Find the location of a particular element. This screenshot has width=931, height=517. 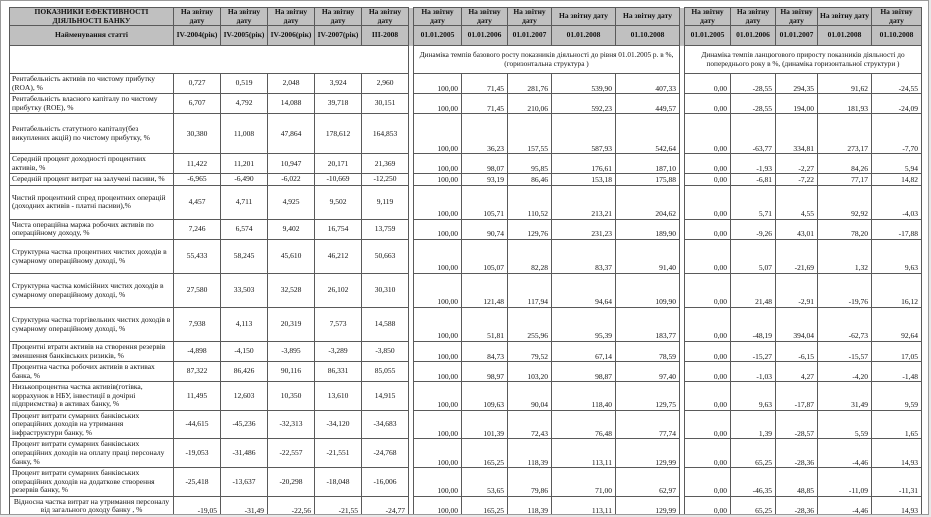

cell-base-growth: 153,18 is located at coordinates (583, 179).